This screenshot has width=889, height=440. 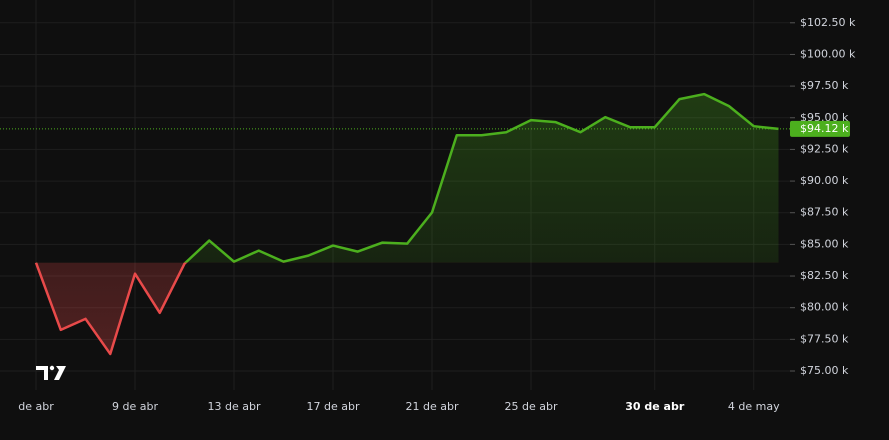 What do you see at coordinates (824, 85) in the screenshot?
I see `y-tick-label: $97.50 k` at bounding box center [824, 85].